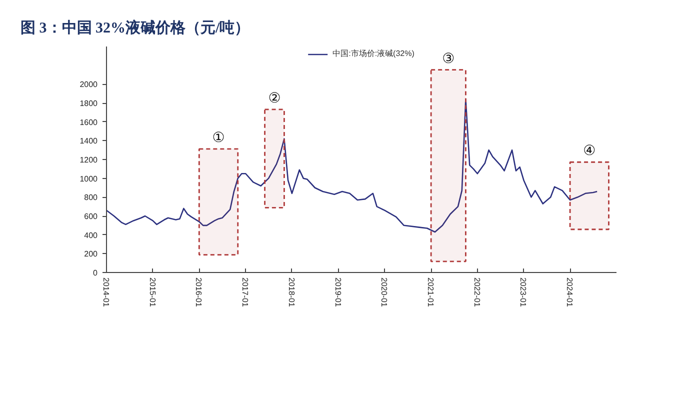 Image resolution: width=688 pixels, height=400 pixels. I want to click on band-label: ④, so click(589, 151).